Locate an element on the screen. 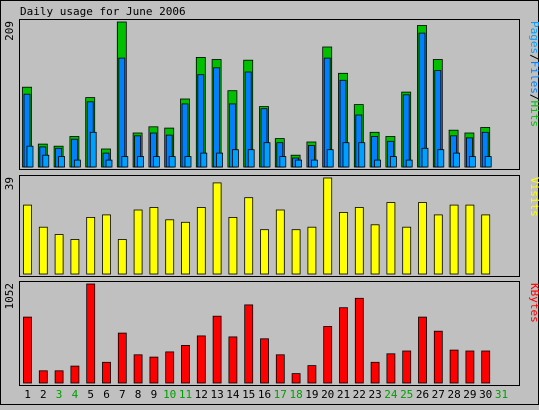  legend-entry: Pages is located at coordinates (533, 37).